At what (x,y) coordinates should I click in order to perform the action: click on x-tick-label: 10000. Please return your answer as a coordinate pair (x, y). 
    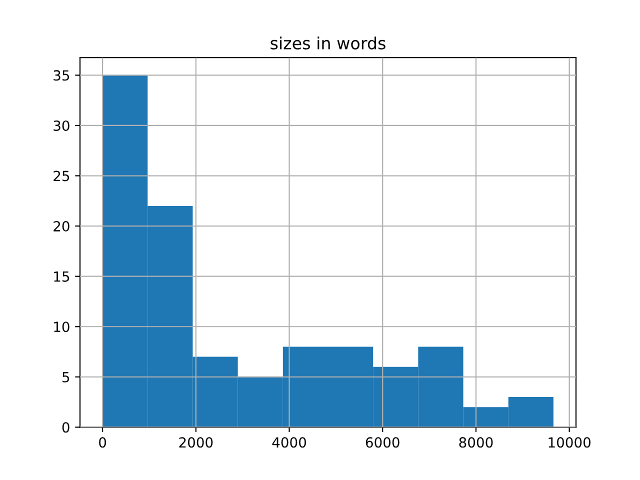
    Looking at the image, I should click on (569, 442).